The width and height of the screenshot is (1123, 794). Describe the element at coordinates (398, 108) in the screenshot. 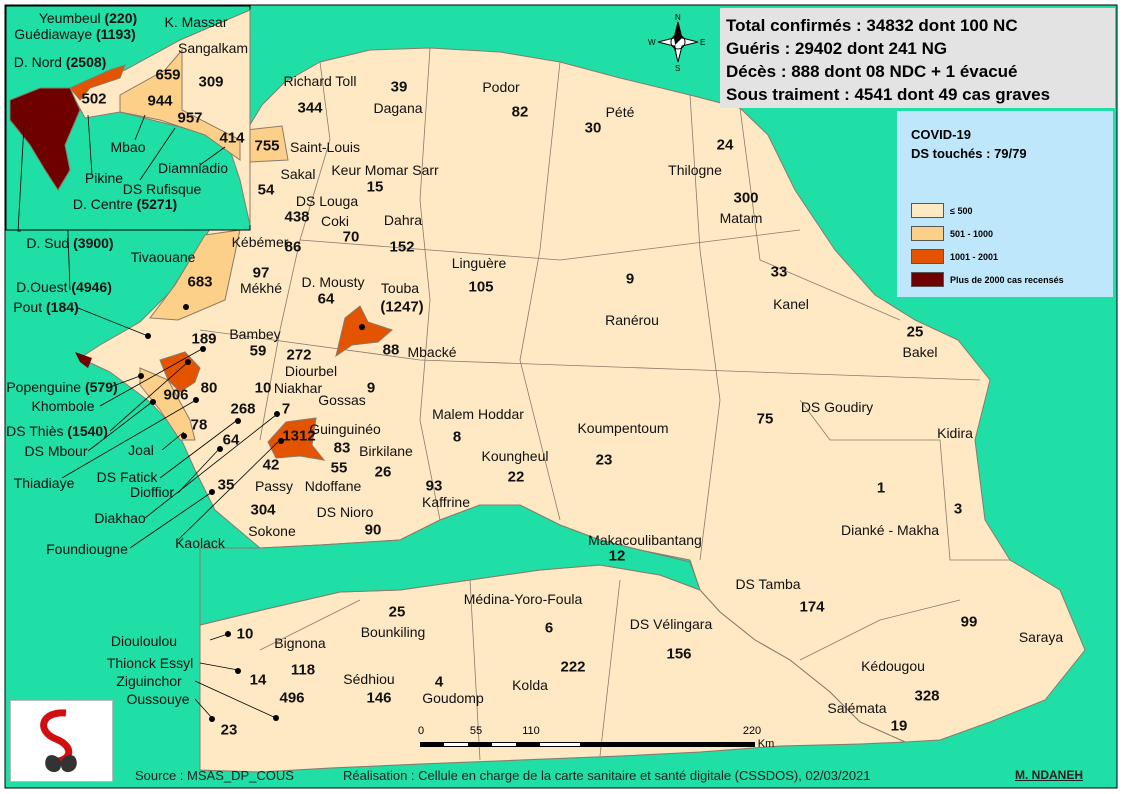

I see `district-name: Dagana` at that location.